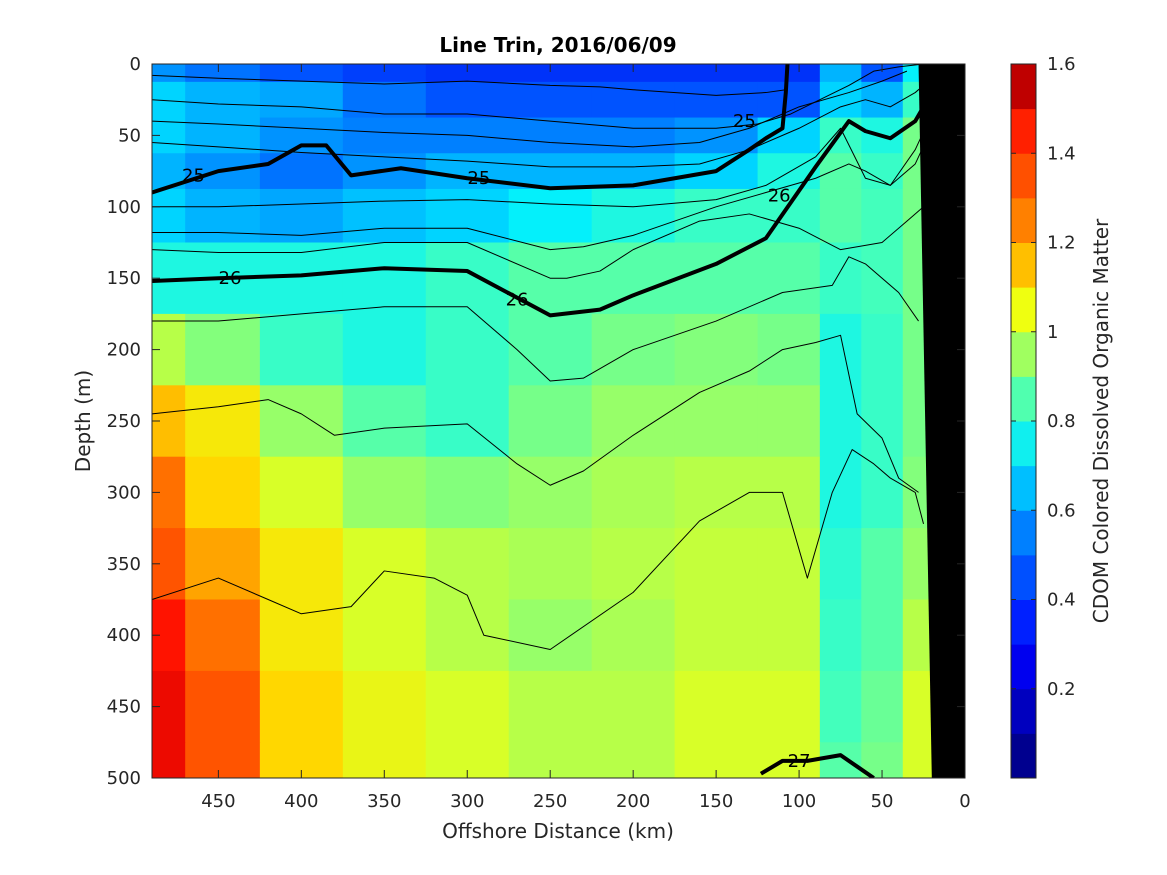 This screenshot has height=875, width=1167. What do you see at coordinates (1061, 64) in the screenshot?
I see `colorbar-tick-label: 1.6` at bounding box center [1061, 64].